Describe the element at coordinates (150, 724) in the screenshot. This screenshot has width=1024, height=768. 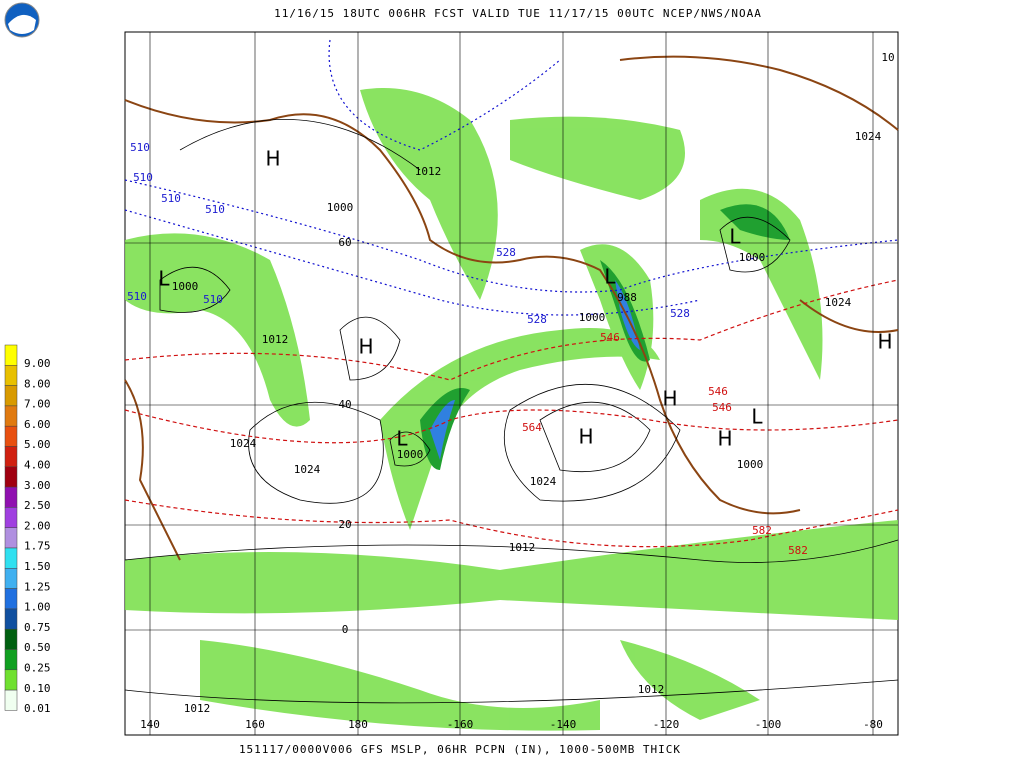
I see `longitude-label: 140` at that location.